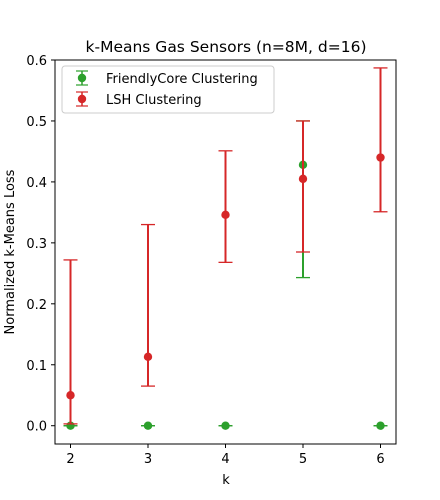 The width and height of the screenshot is (440, 500). What do you see at coordinates (154, 100) in the screenshot?
I see `legend-label: LSH Clustering` at bounding box center [154, 100].